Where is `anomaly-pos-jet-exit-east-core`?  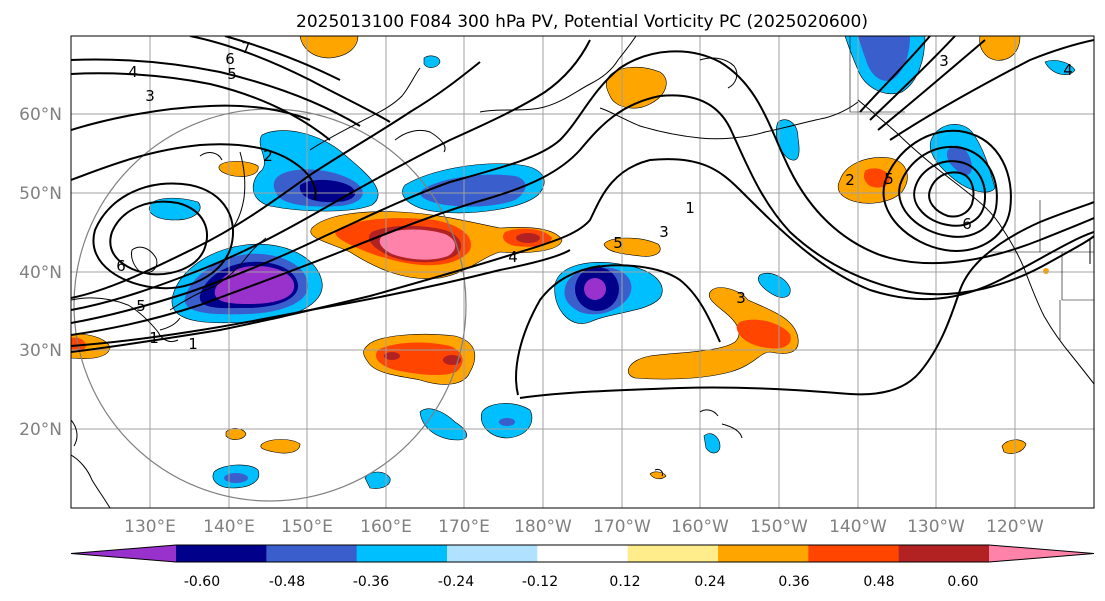
anomaly-pos-jet-exit-east-core is located at coordinates (528, 238).